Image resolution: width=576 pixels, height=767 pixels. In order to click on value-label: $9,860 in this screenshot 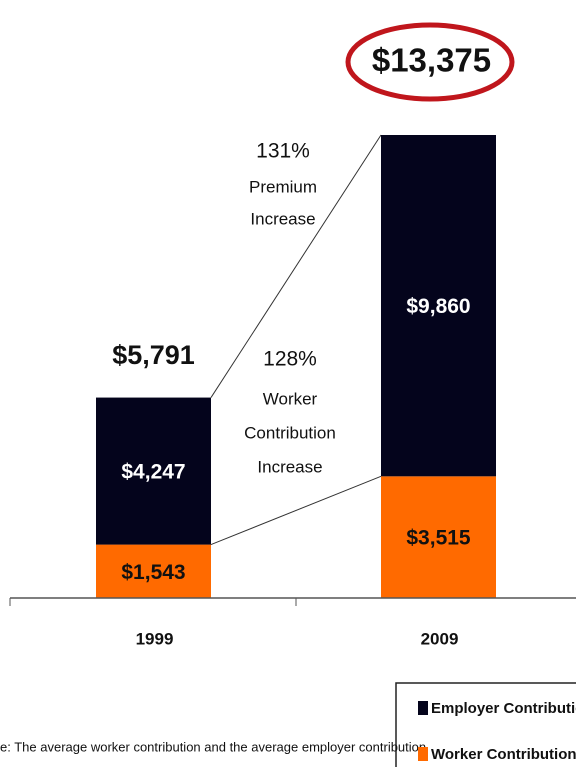, I will do `click(438, 306)`.